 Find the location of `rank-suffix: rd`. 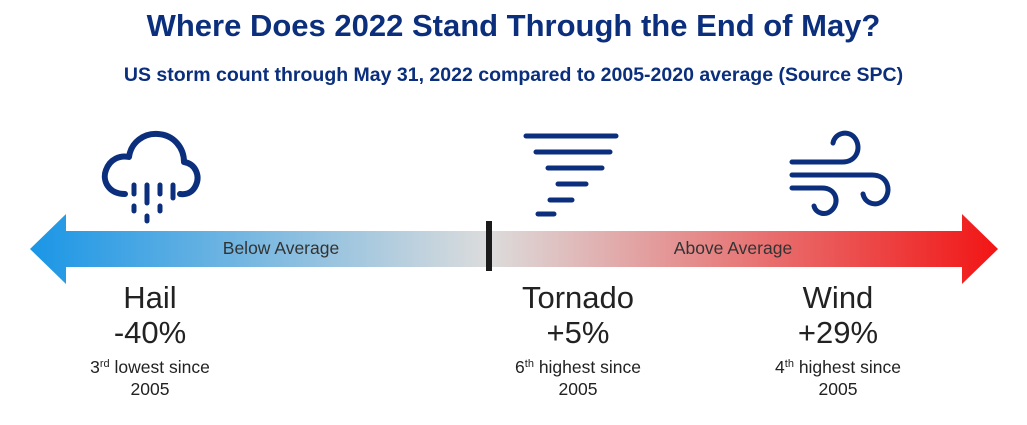

rank-suffix: rd is located at coordinates (104, 364).